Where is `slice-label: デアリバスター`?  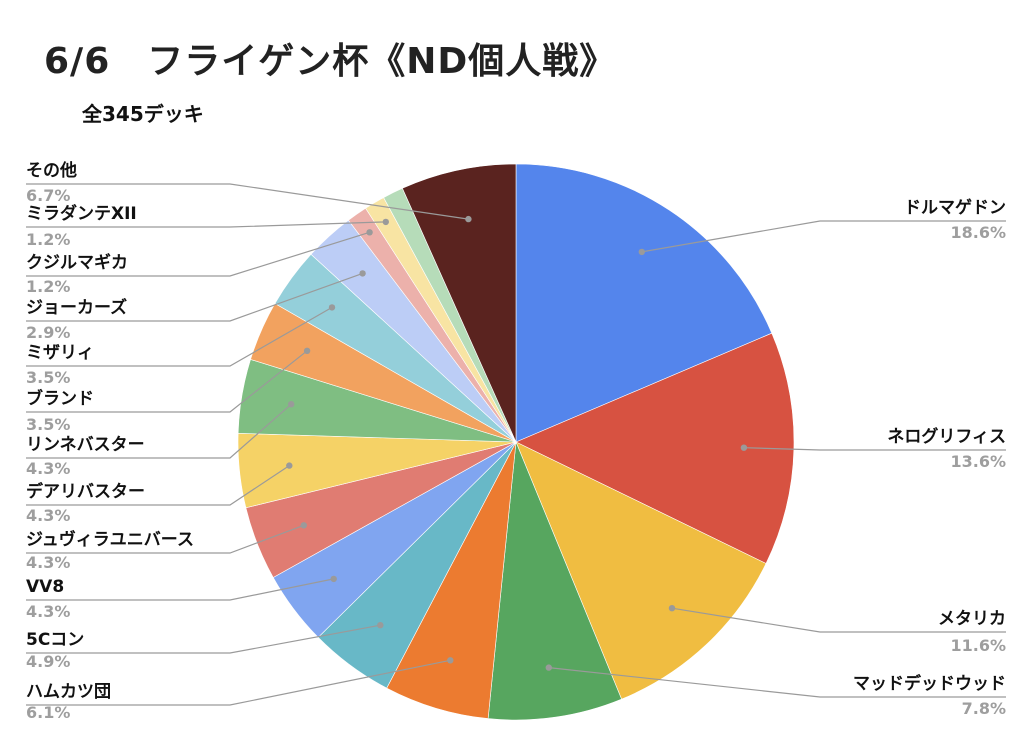 slice-label: デアリバスター is located at coordinates (85, 491).